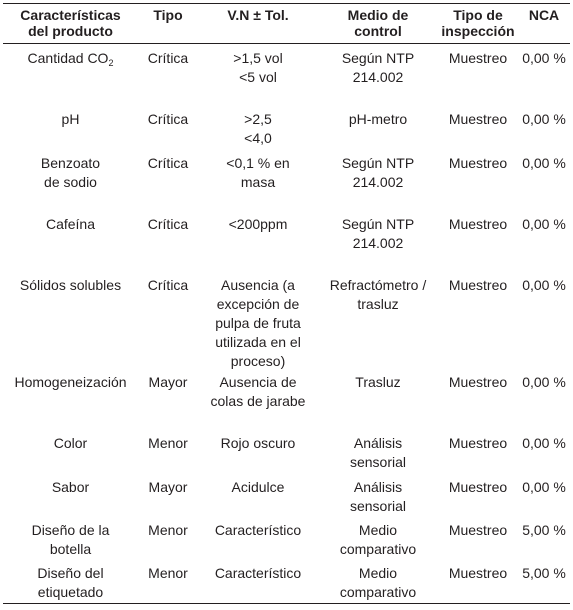  What do you see at coordinates (70, 119) in the screenshot?
I see `cell-caracteristica: pH` at bounding box center [70, 119].